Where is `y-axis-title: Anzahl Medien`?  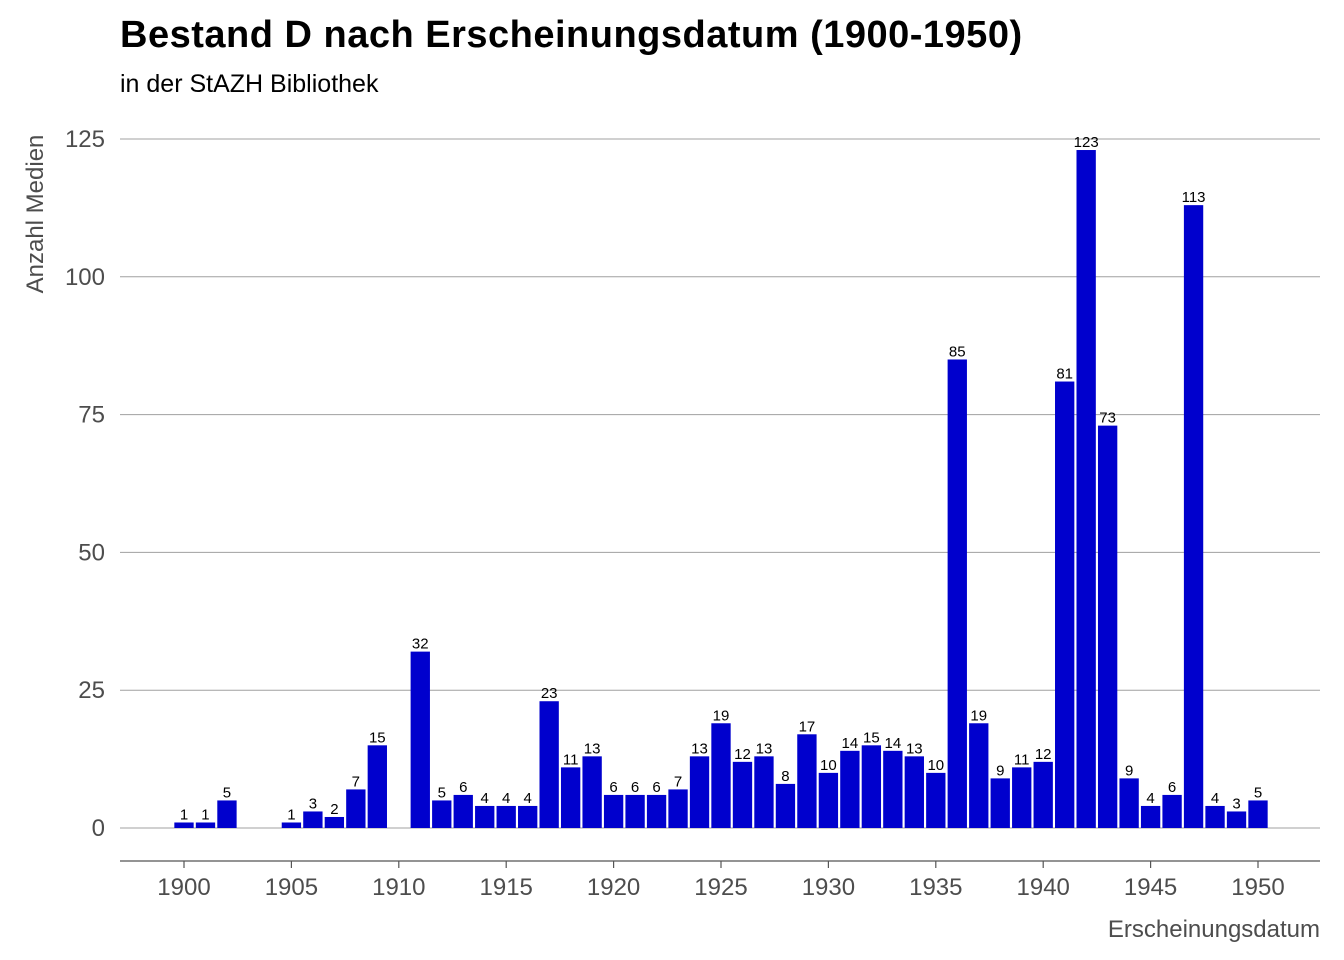
y-axis-title: Anzahl Medien is located at coordinates (35, 214).